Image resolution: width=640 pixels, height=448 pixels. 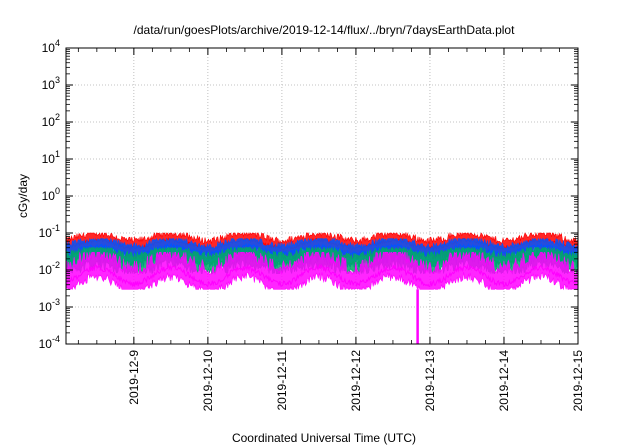 I want to click on y-axis-label: cGy/day, so click(x=23, y=196).